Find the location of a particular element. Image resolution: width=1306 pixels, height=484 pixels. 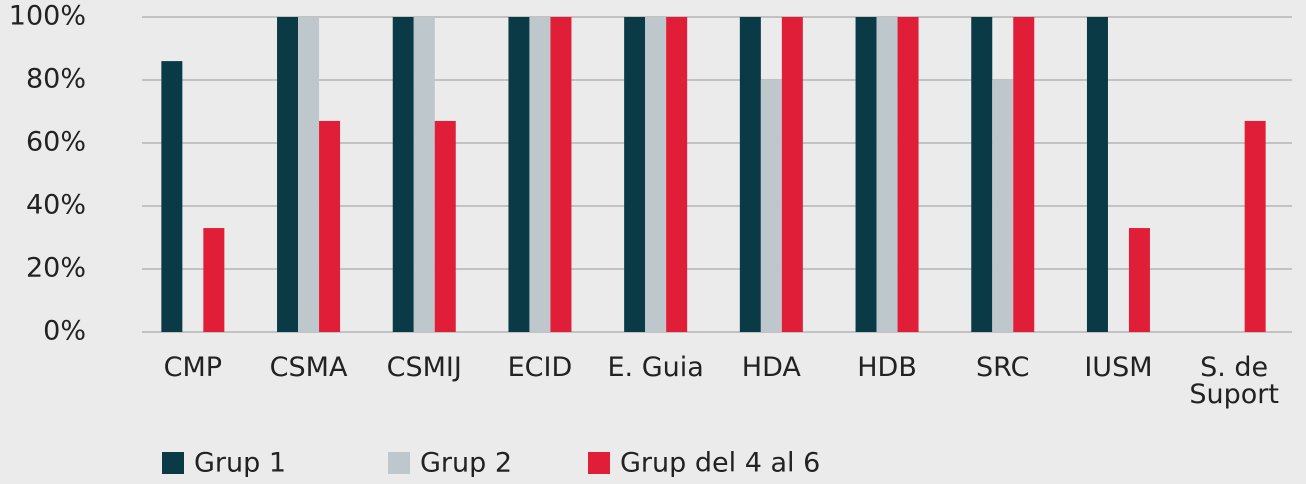

x-tick-label: E. Guia is located at coordinates (655, 367).